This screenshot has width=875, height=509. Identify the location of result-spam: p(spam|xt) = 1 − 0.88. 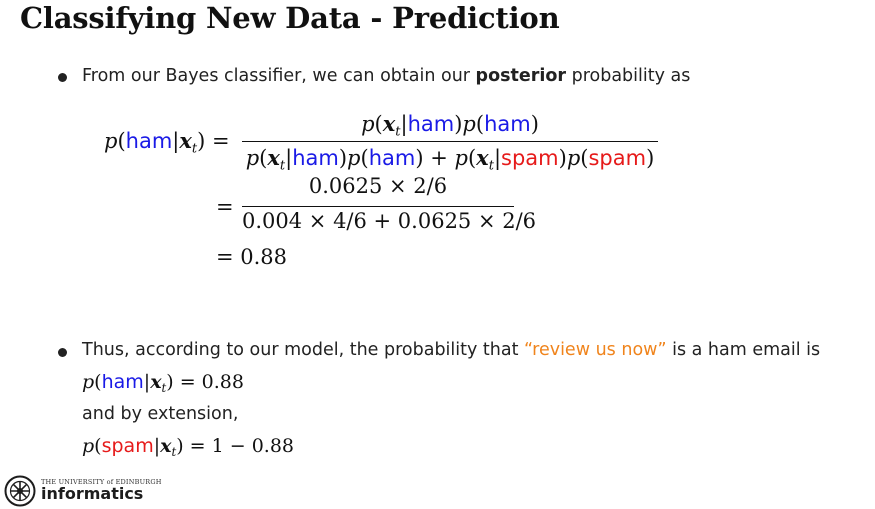
(188, 447).